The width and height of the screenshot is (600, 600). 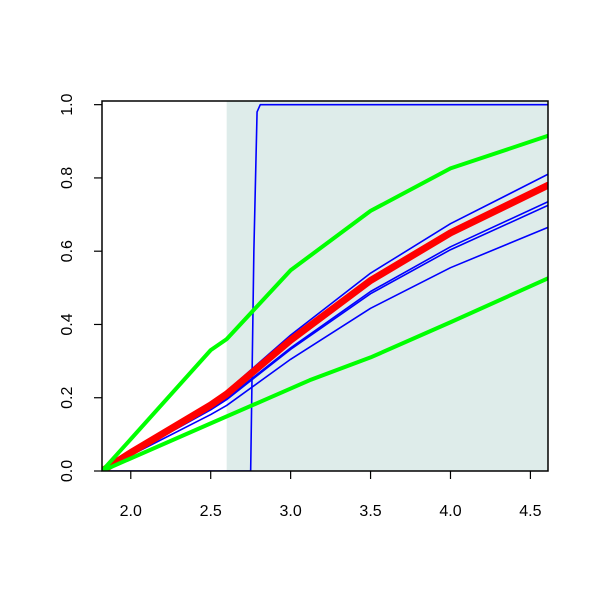 I want to click on x-tick-label: 3.5, so click(x=370, y=511).